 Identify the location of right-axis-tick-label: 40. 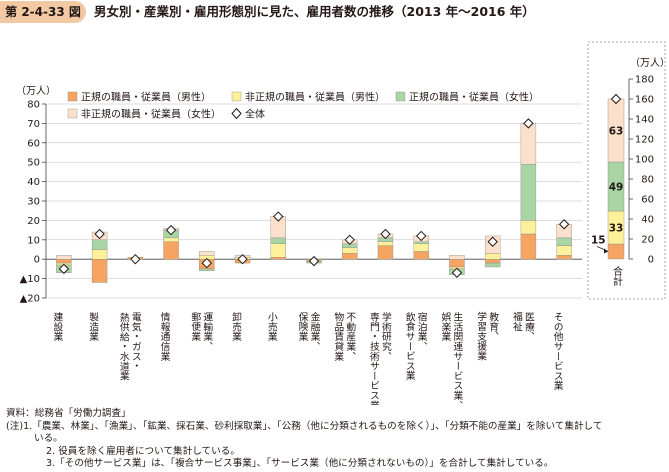
(647, 220).